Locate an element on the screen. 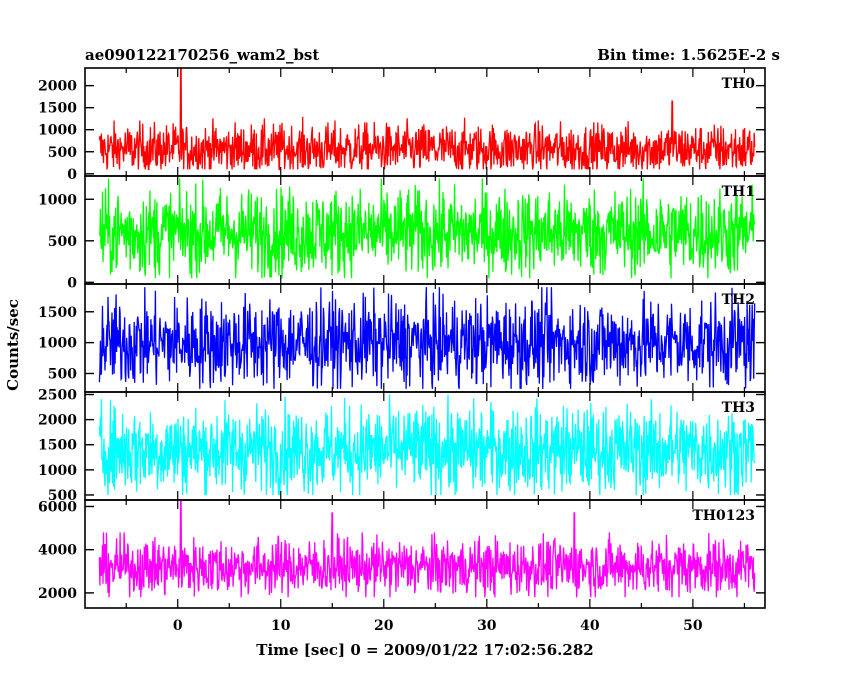  panel-label-th2: TH2 is located at coordinates (738, 300).